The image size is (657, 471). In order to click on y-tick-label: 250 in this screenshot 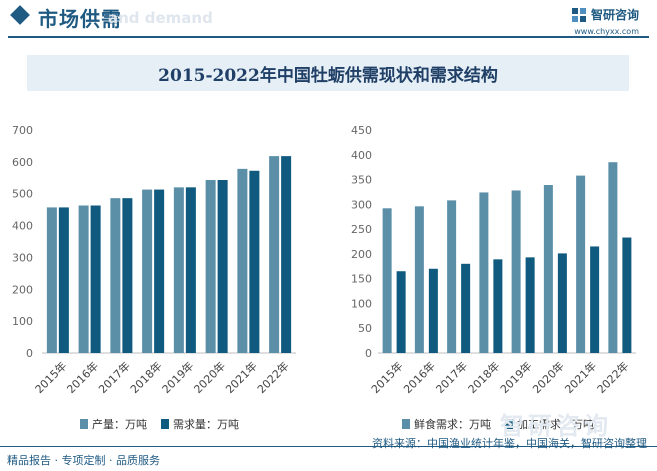, I will do `click(361, 229)`.